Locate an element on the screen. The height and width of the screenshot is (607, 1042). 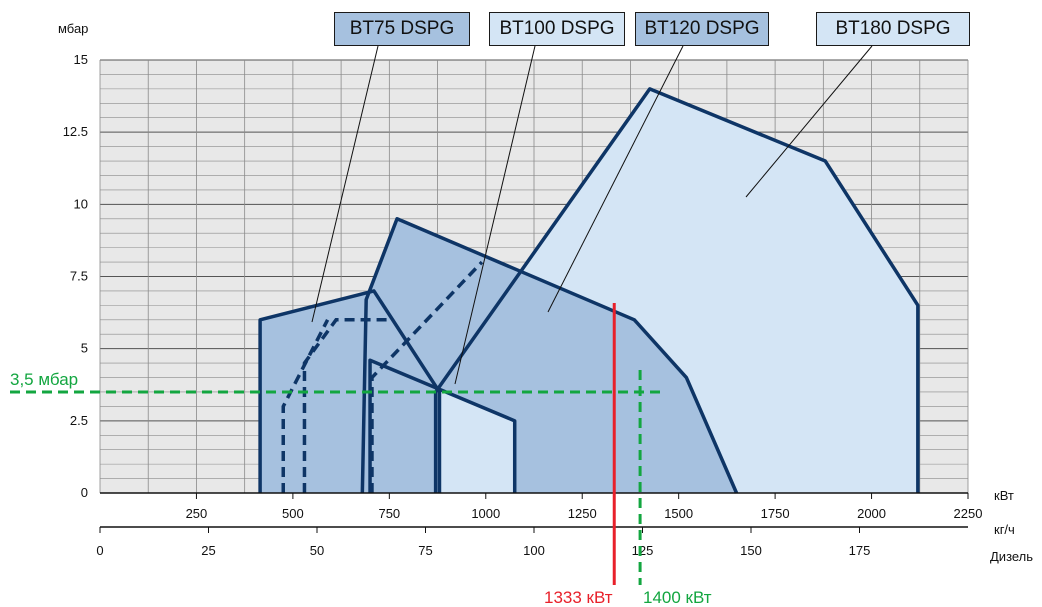
x-tick-label-kg: 0 is located at coordinates (99, 550).